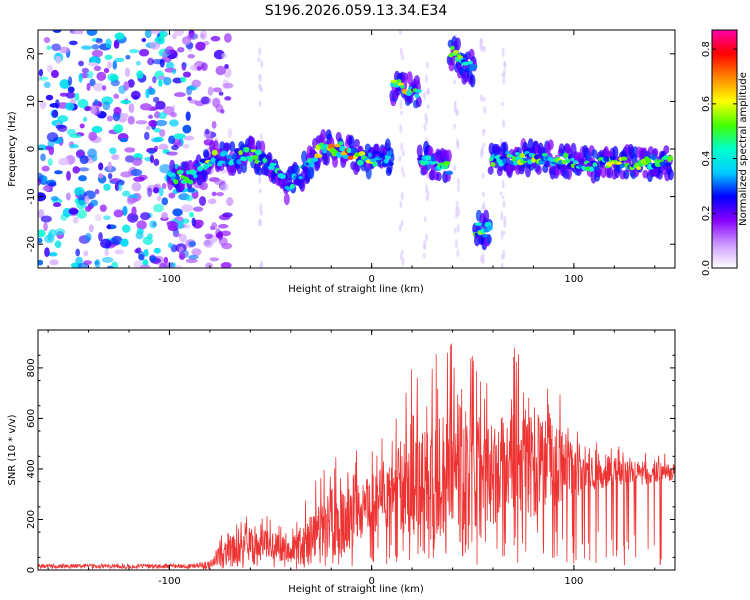 This screenshot has width=750, height=600. I want to click on spectrogram-ytick-label: 20, so click(31, 53).